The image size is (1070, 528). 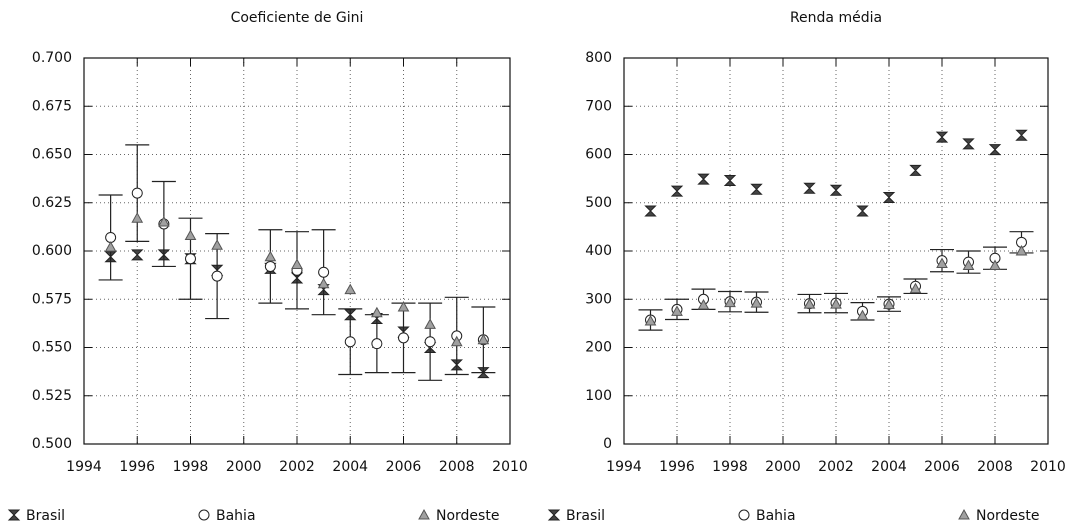 What do you see at coordinates (52, 444) in the screenshot?
I see `y-tick-label: 0.500` at bounding box center [52, 444].